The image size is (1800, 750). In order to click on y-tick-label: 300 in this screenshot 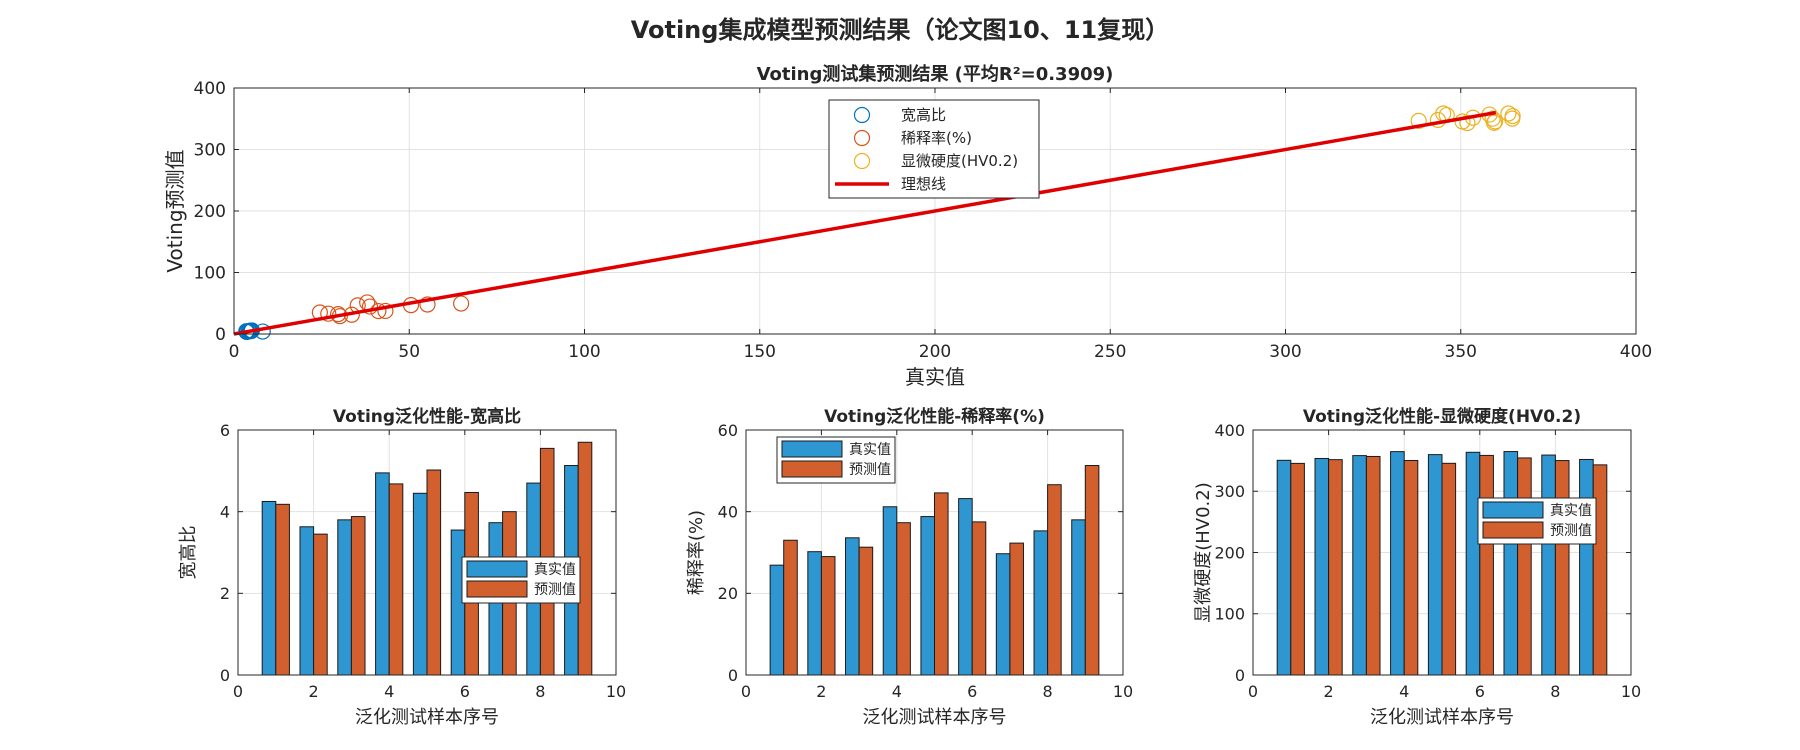, I will do `click(1229, 491)`.